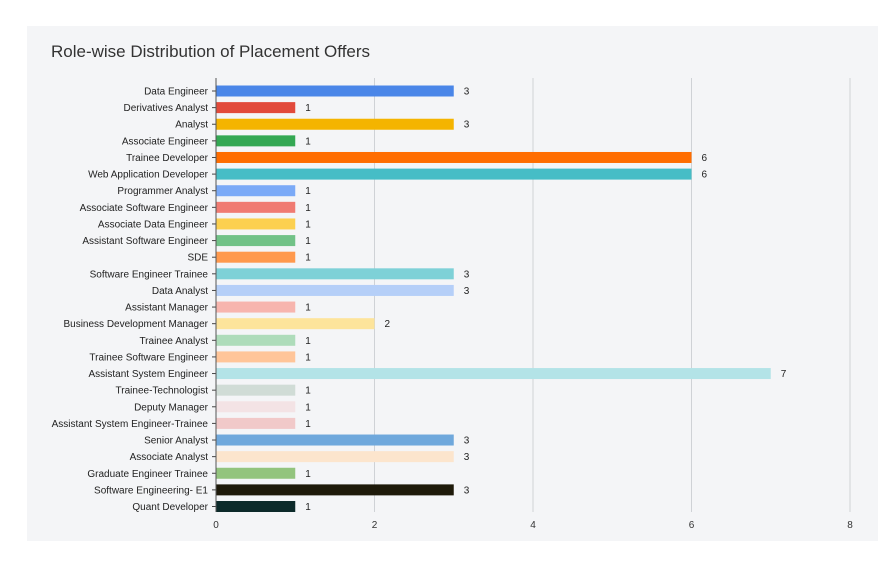  I want to click on category-label: Software Engineering- E1, so click(151, 490).